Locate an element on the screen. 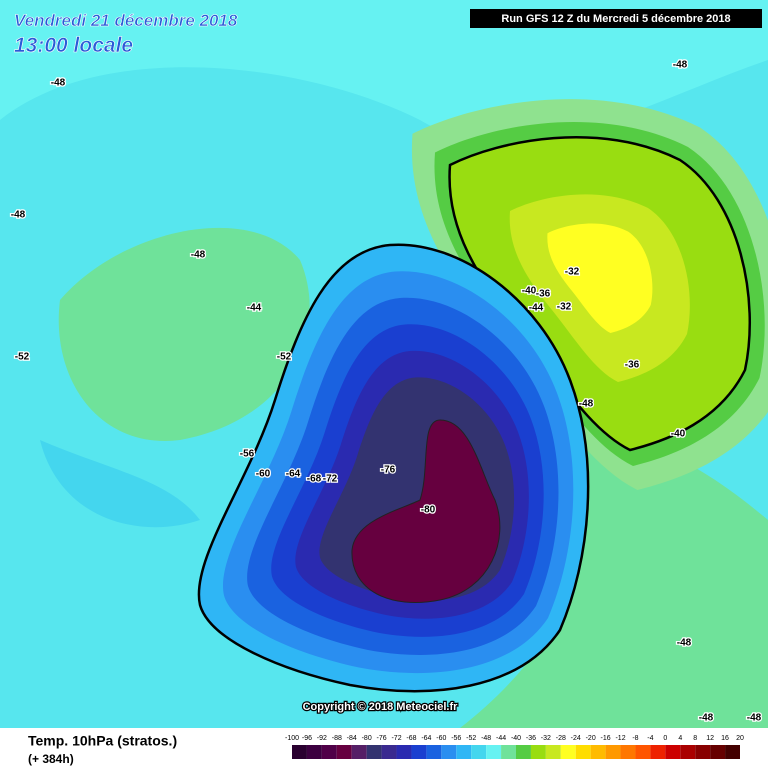 The height and width of the screenshot is (768, 768). scale-label: 16 is located at coordinates (725, 738).